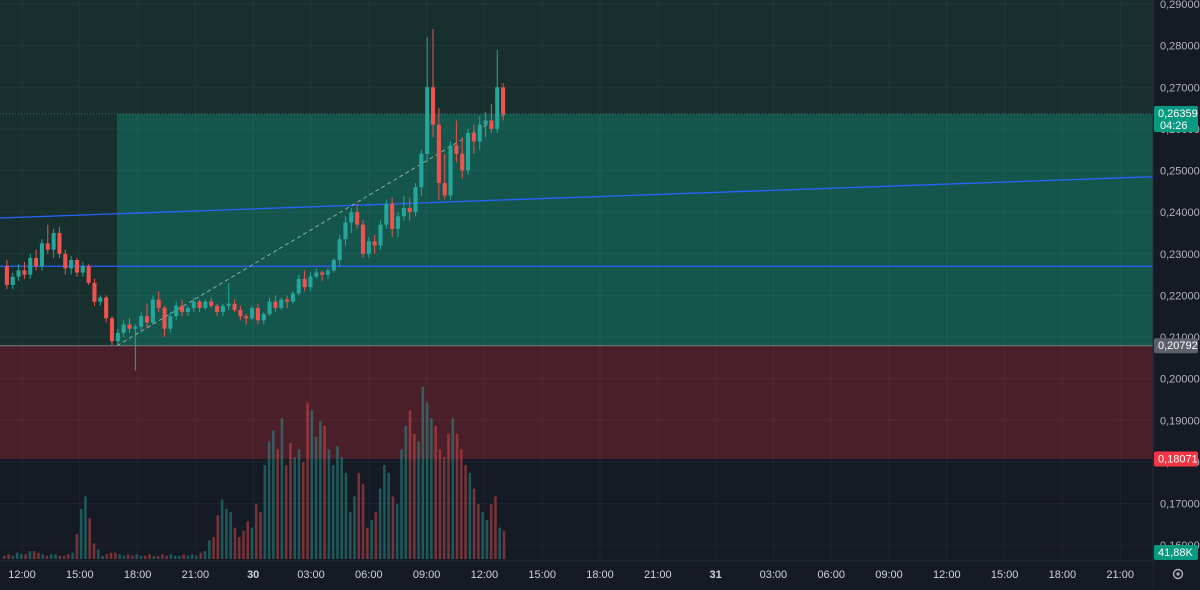  I want to click on price-tag-label: 0,20792, so click(1178, 346).